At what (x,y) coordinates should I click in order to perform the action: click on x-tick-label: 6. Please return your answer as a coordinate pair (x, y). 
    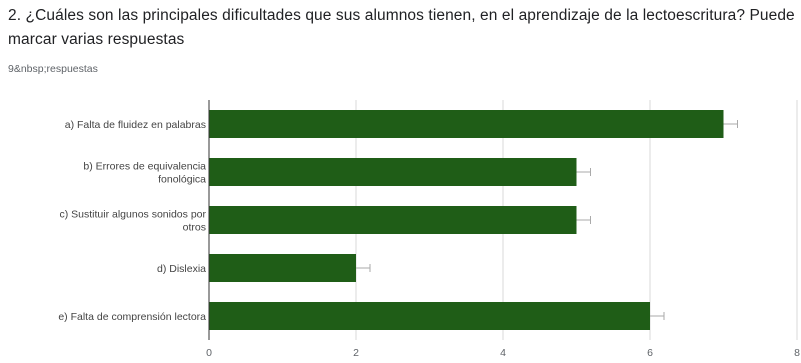
    Looking at the image, I should click on (650, 353).